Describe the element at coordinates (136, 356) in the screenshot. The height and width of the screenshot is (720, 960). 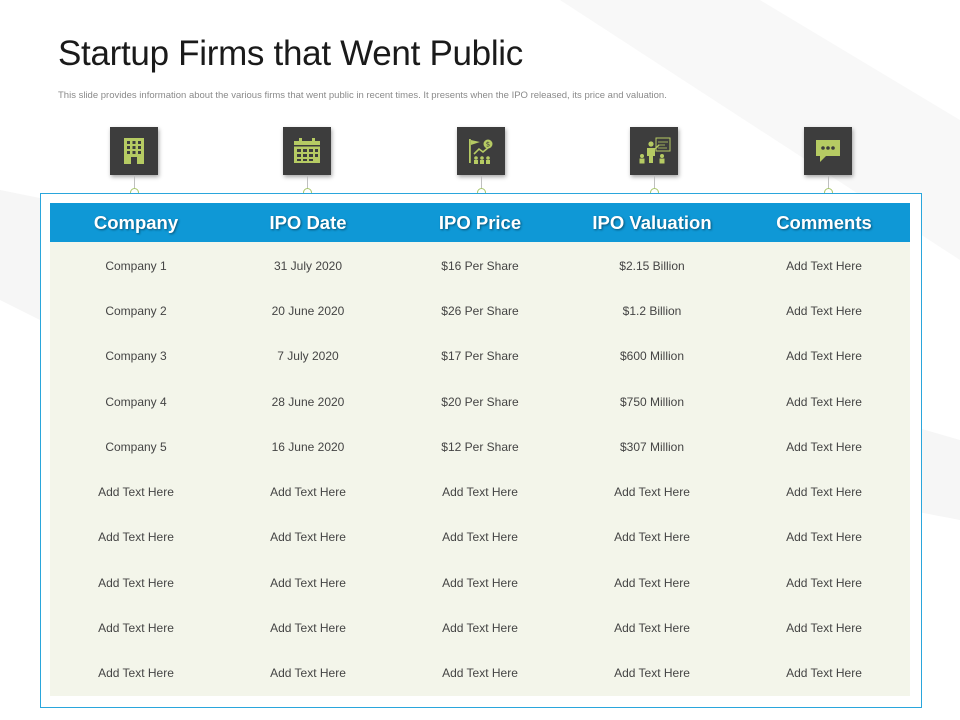
I see `table-cell: Company 3` at that location.